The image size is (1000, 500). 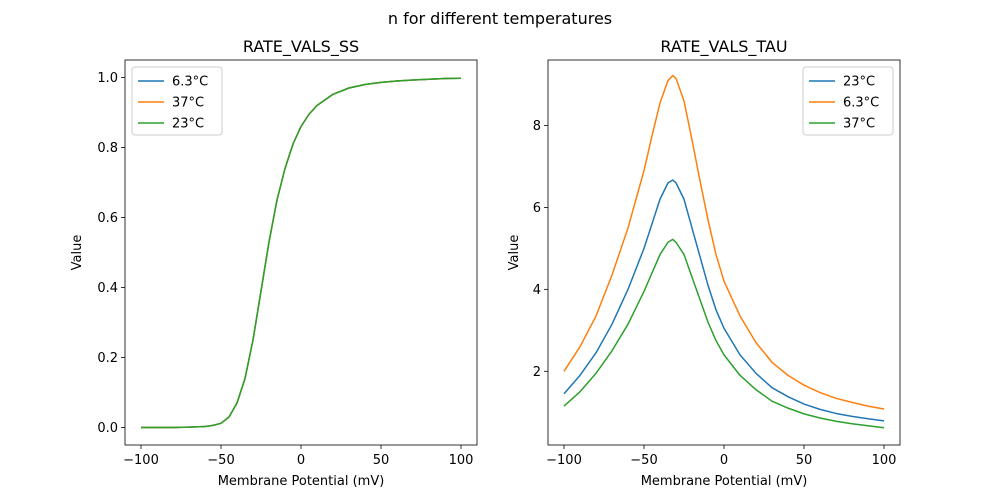 I want to click on chart-title: RATE_VALS_SS, so click(x=301, y=47).